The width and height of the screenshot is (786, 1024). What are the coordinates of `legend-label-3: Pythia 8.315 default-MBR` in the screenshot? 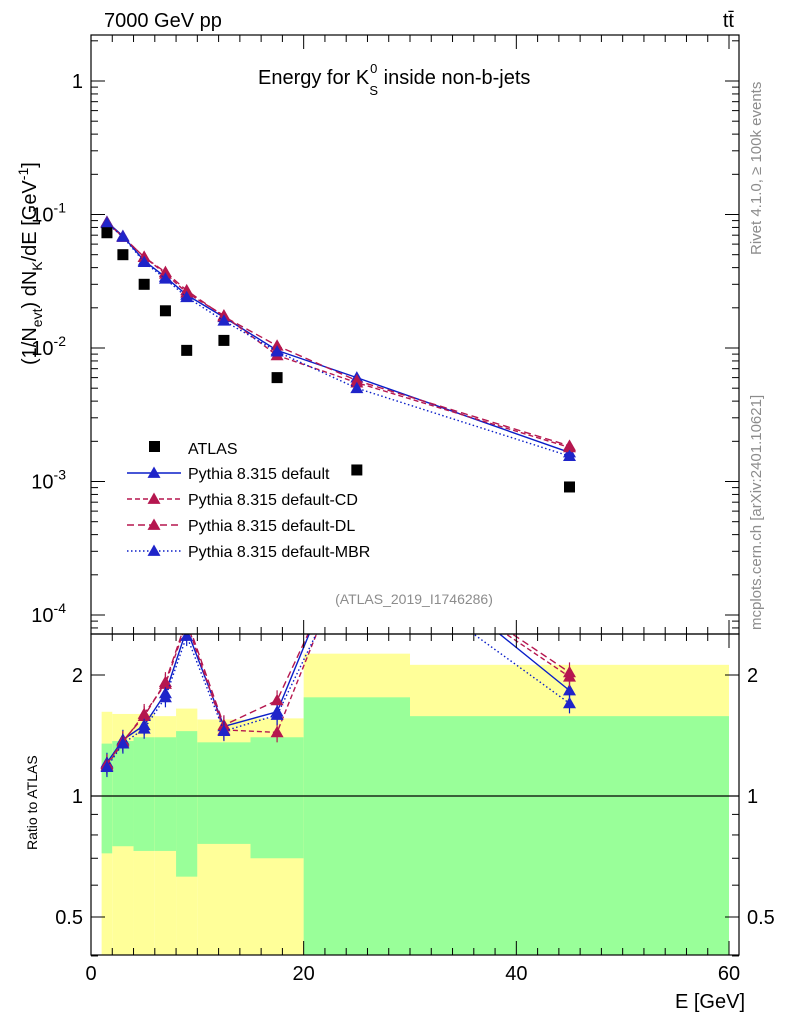 It's located at (279, 552).